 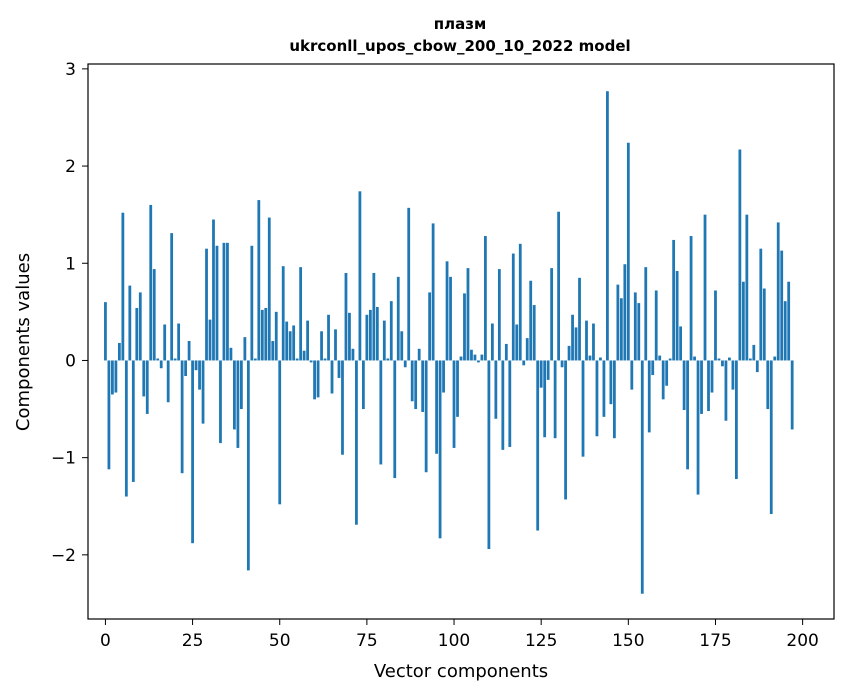 What do you see at coordinates (105, 641) in the screenshot?
I see `x-tick-label: 0` at bounding box center [105, 641].